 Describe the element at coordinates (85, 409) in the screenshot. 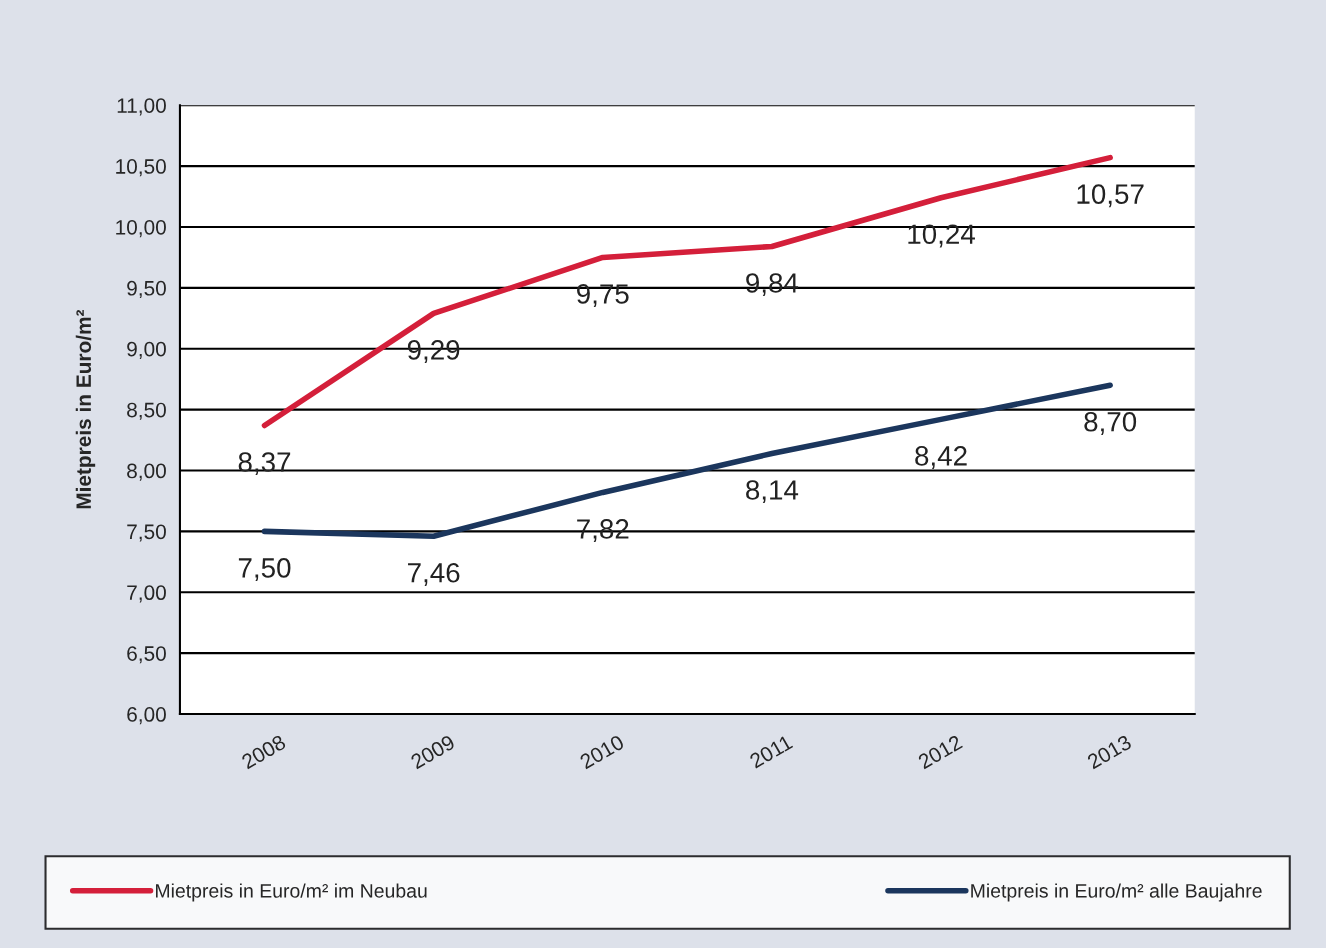

I see `y-axis-title: Mietpreis in Euro/m²` at that location.